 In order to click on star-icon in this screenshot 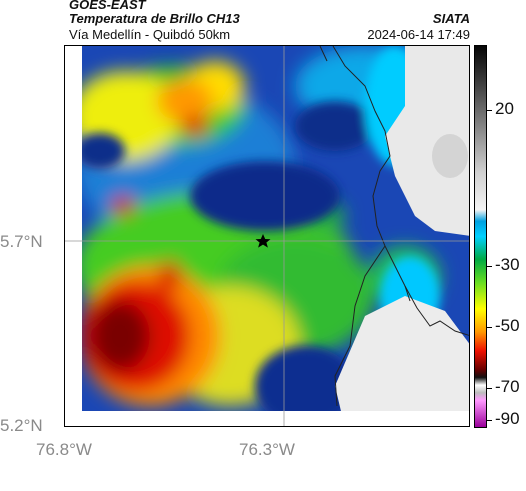, I will do `click(263, 241)`.